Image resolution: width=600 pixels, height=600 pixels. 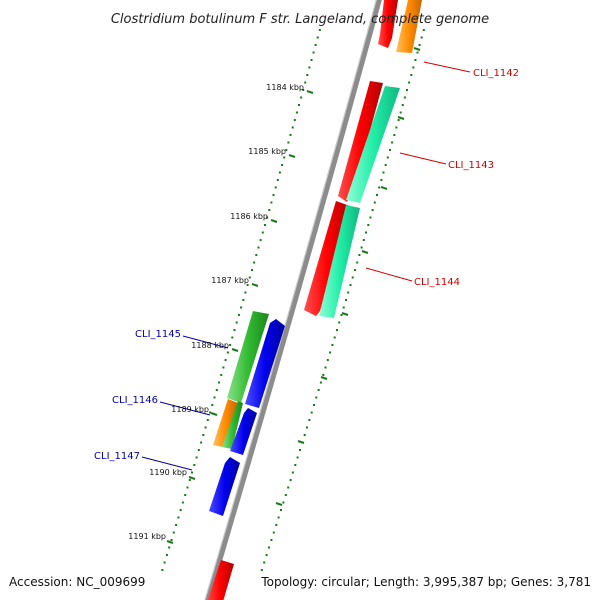 I want to click on feature-teal-upper, so click(x=373, y=144).